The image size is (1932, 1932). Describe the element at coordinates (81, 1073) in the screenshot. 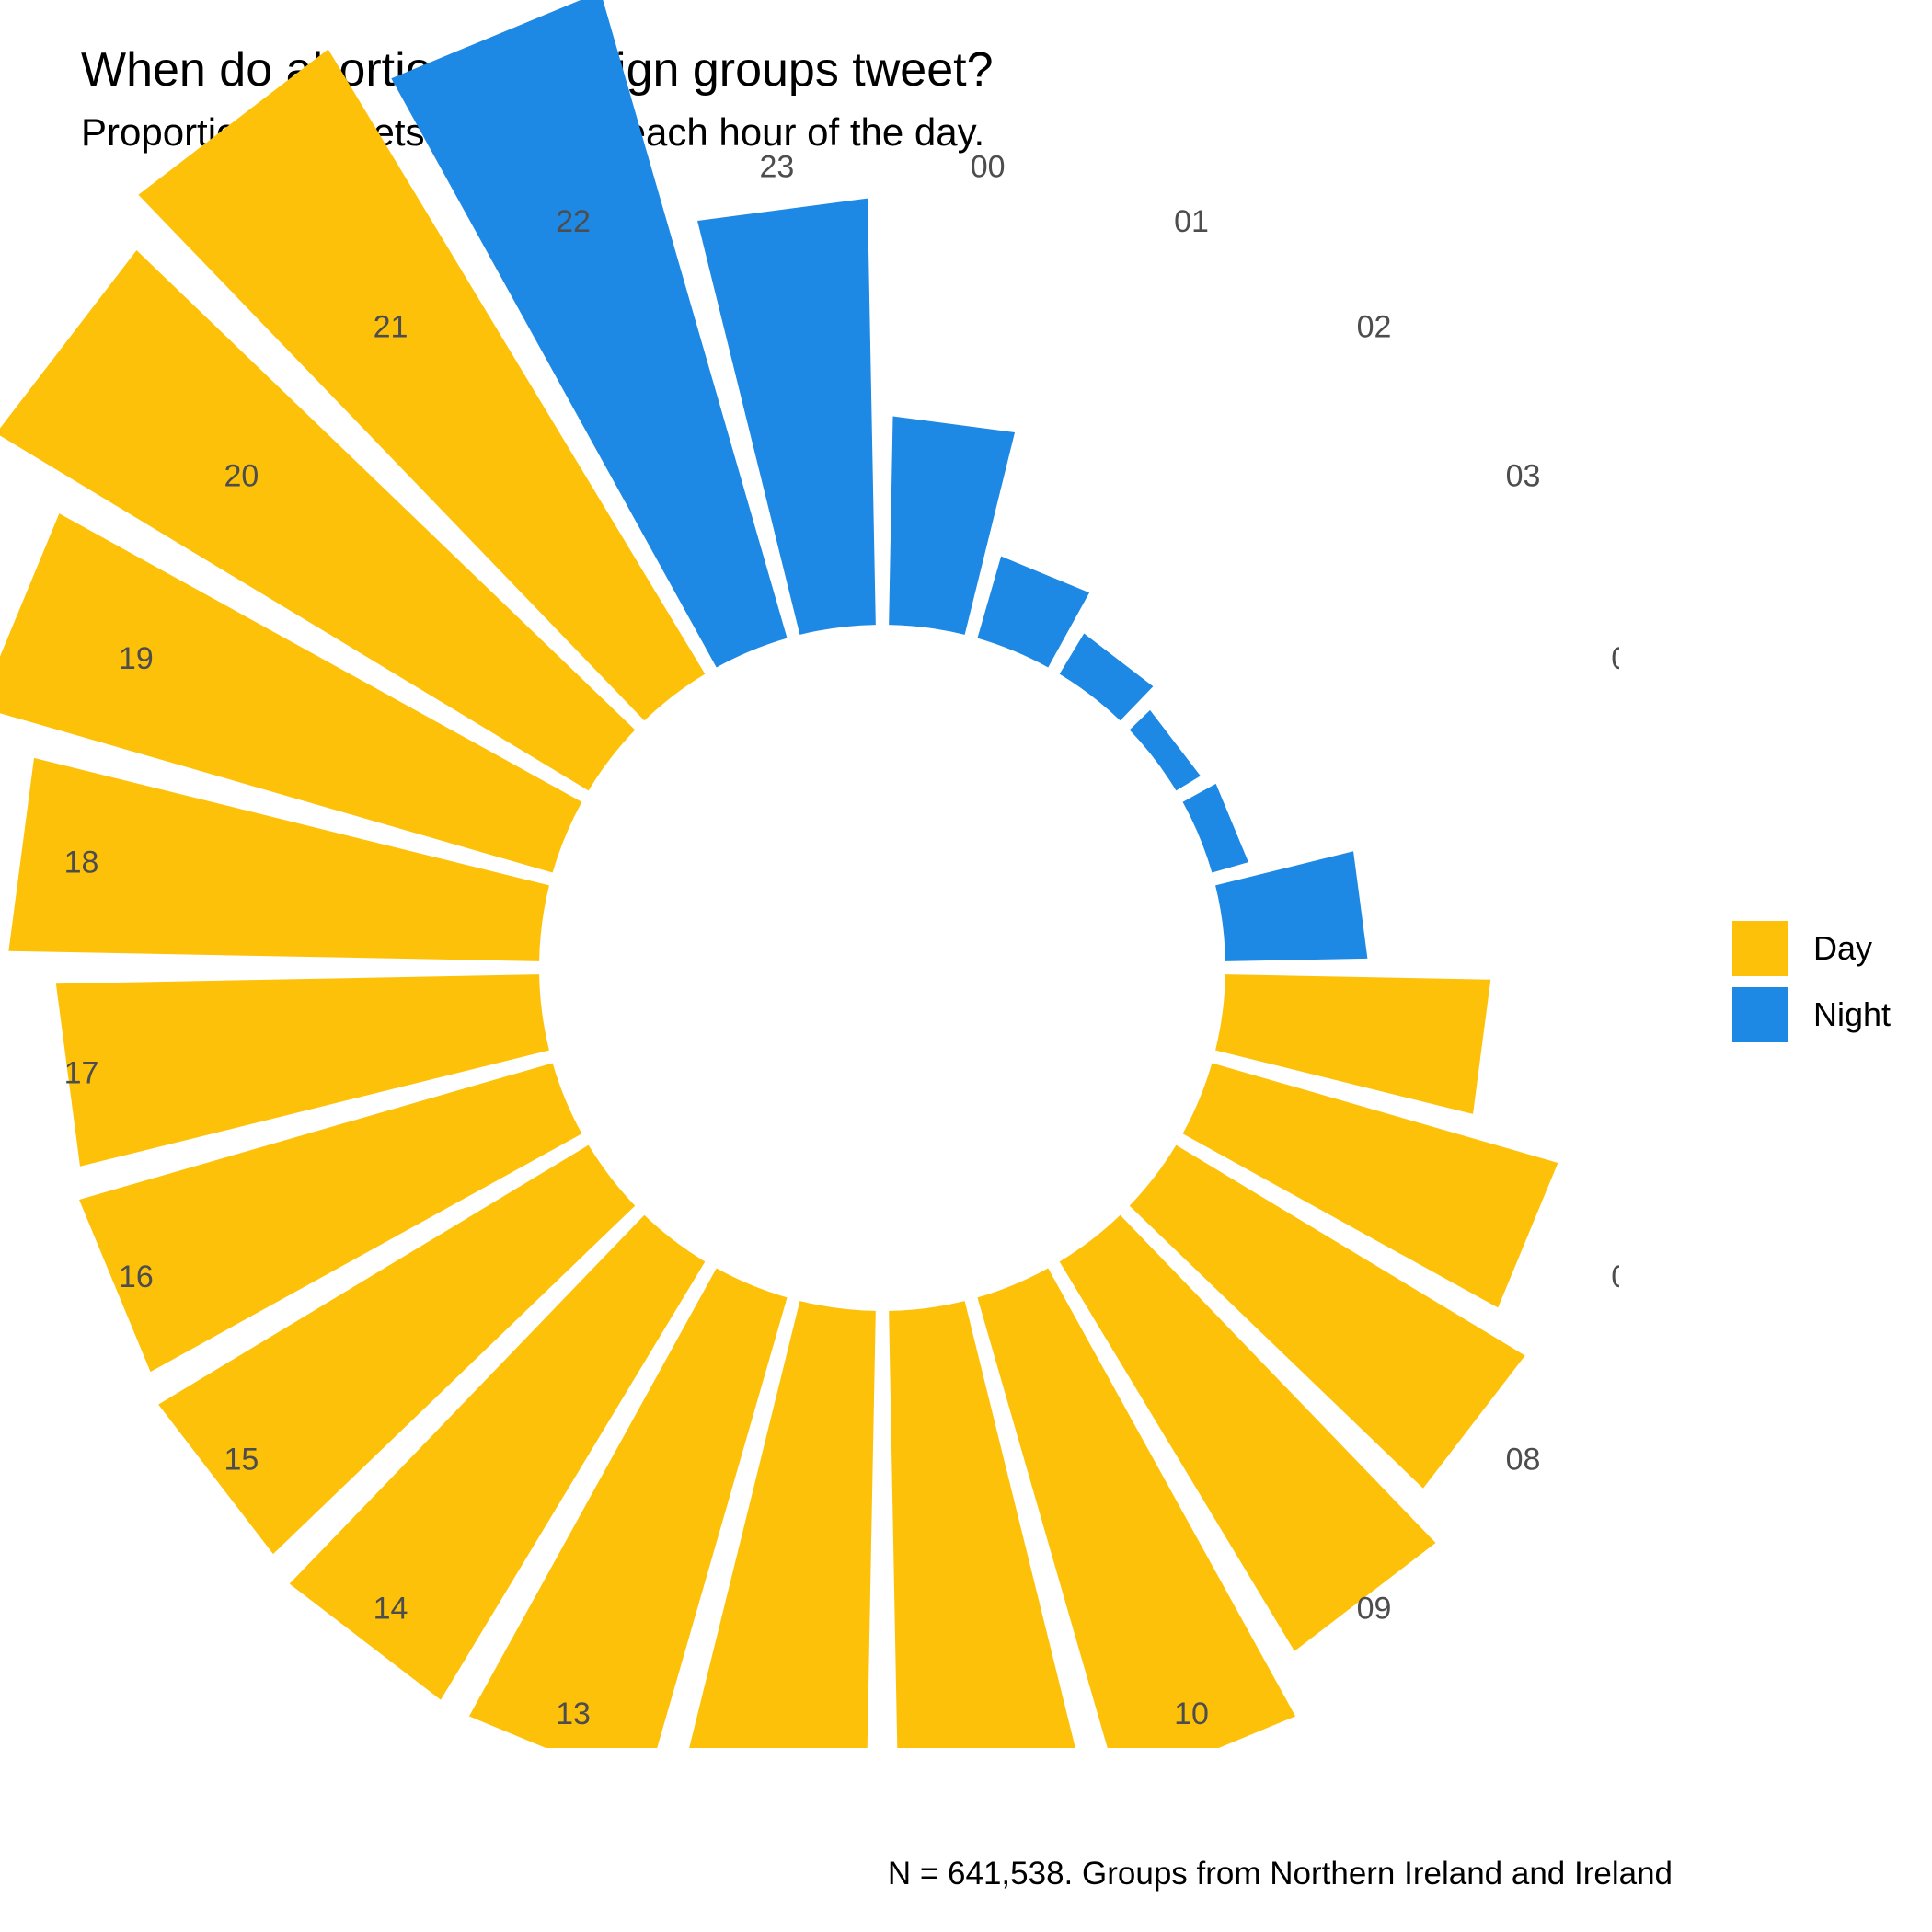

I see `hour-label-17: 17` at that location.